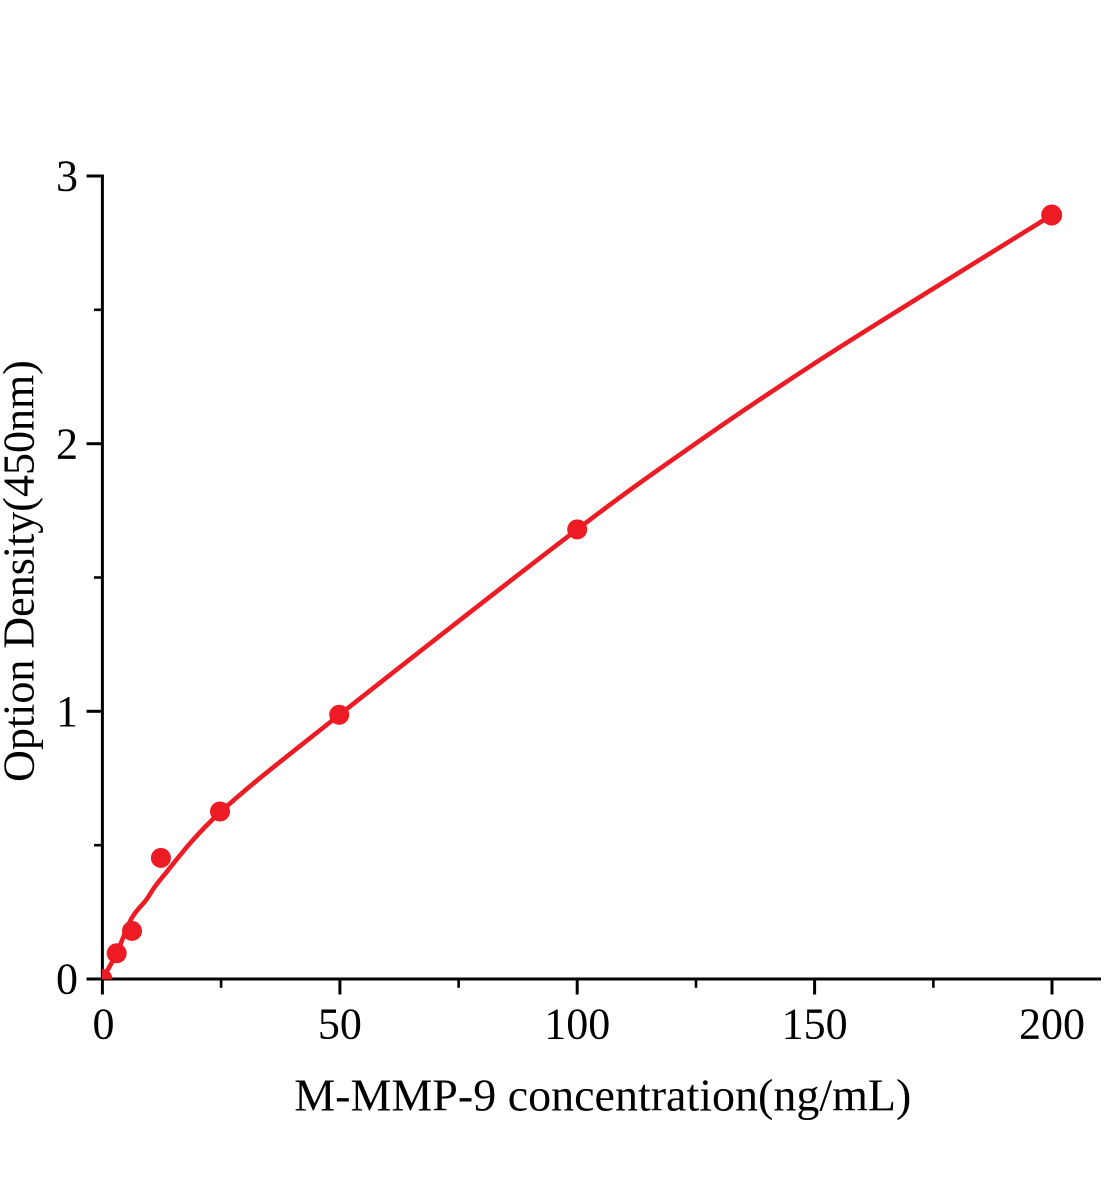 This screenshot has width=1104, height=1200. What do you see at coordinates (67, 176) in the screenshot?
I see `svg-text: 3` at bounding box center [67, 176].